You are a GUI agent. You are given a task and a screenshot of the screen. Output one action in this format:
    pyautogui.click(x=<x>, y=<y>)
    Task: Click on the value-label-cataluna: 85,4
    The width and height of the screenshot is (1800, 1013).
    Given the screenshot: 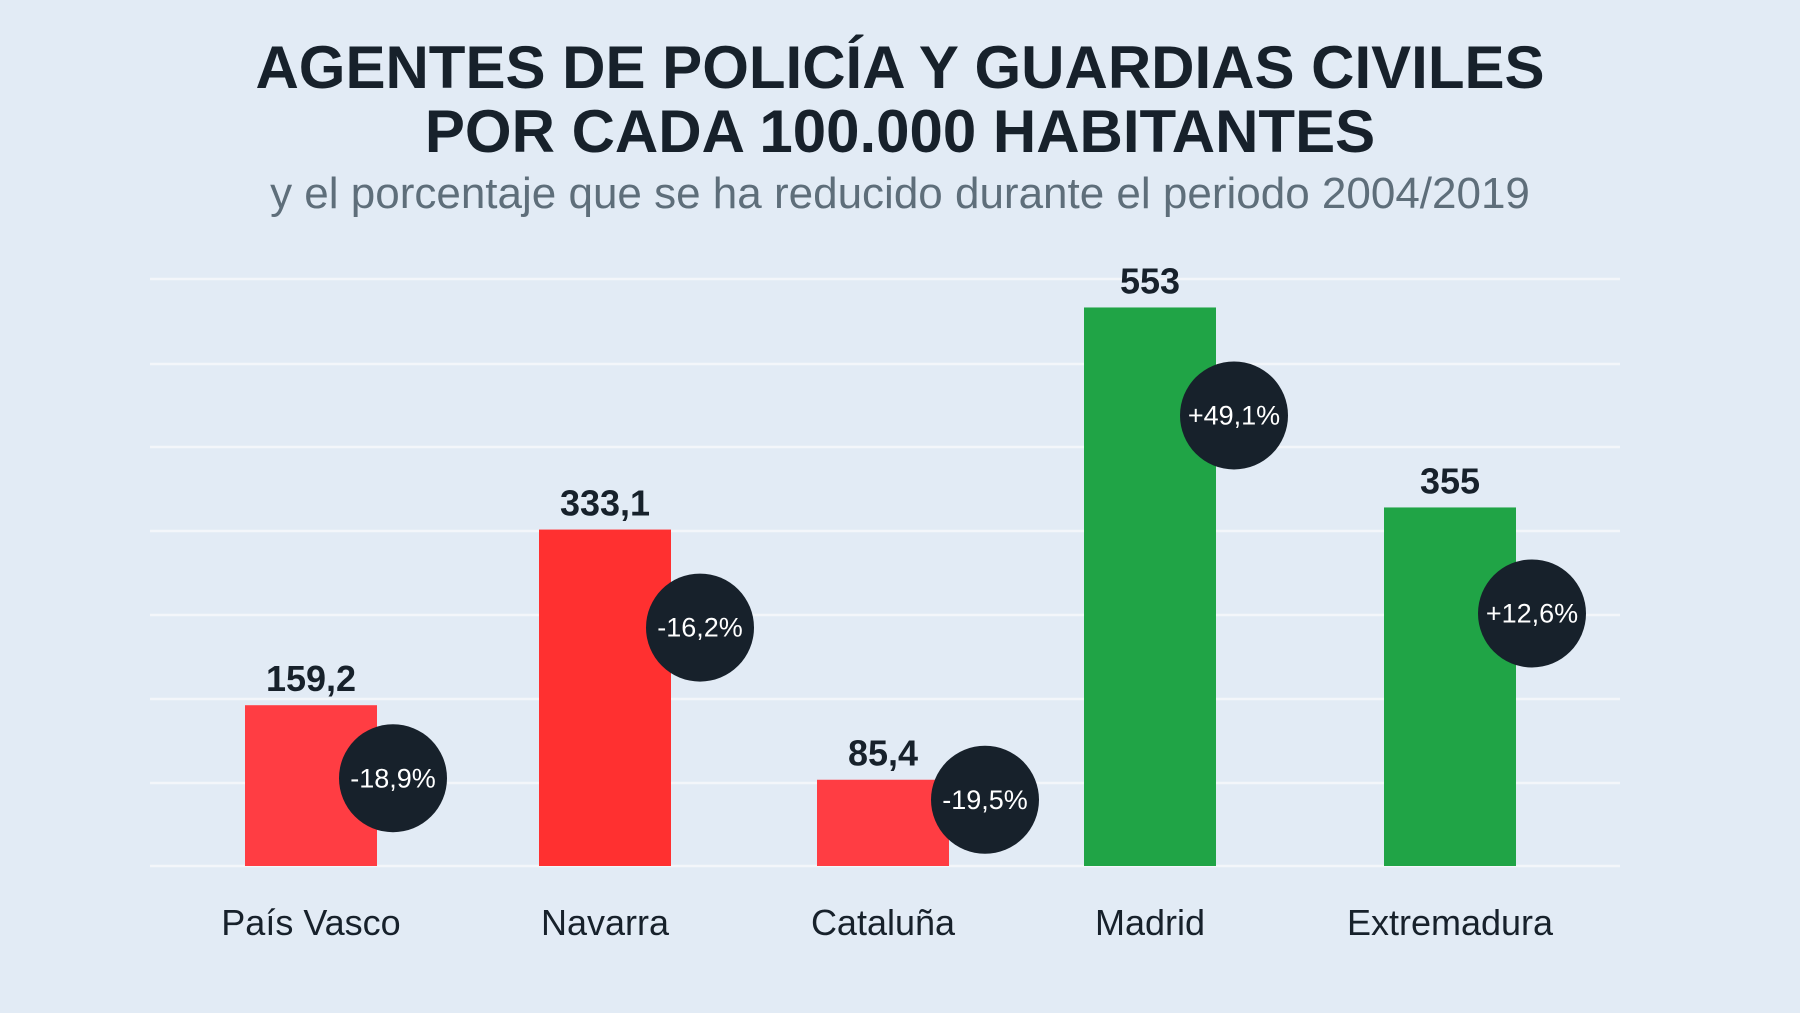 What is the action you would take?
    pyautogui.click(x=883, y=753)
    